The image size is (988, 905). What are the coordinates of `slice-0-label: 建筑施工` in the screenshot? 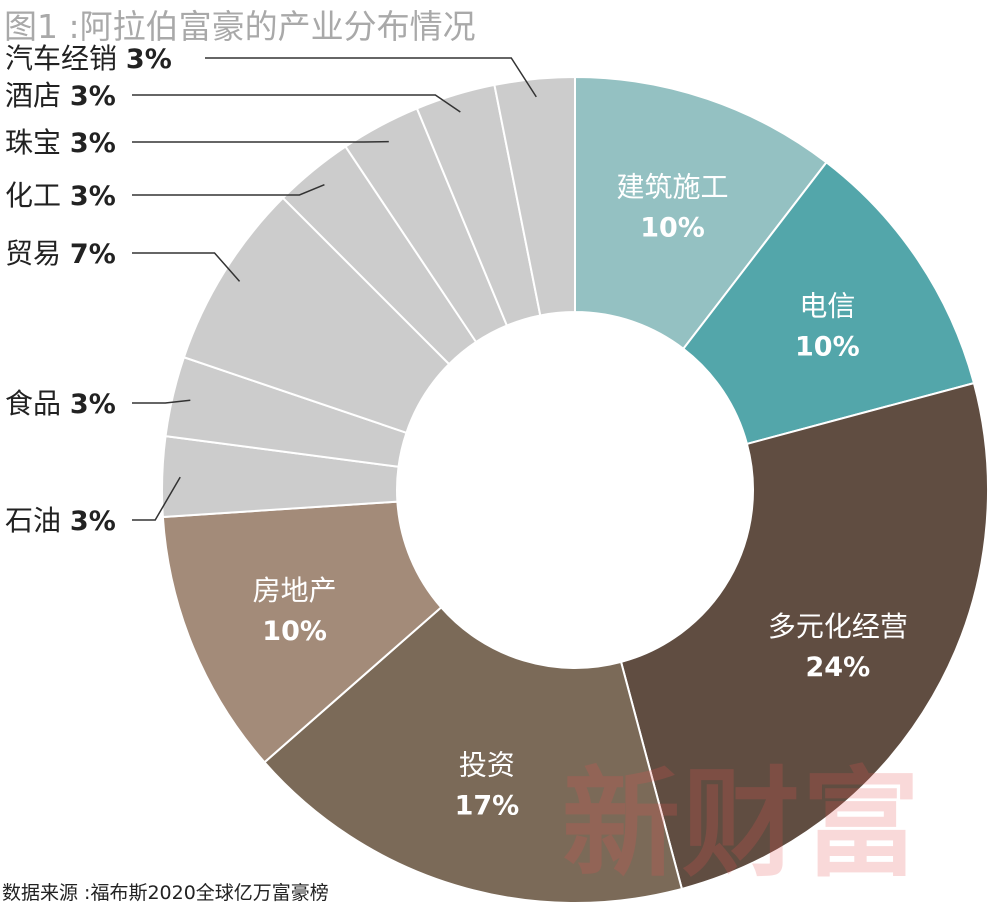 It's located at (673, 187).